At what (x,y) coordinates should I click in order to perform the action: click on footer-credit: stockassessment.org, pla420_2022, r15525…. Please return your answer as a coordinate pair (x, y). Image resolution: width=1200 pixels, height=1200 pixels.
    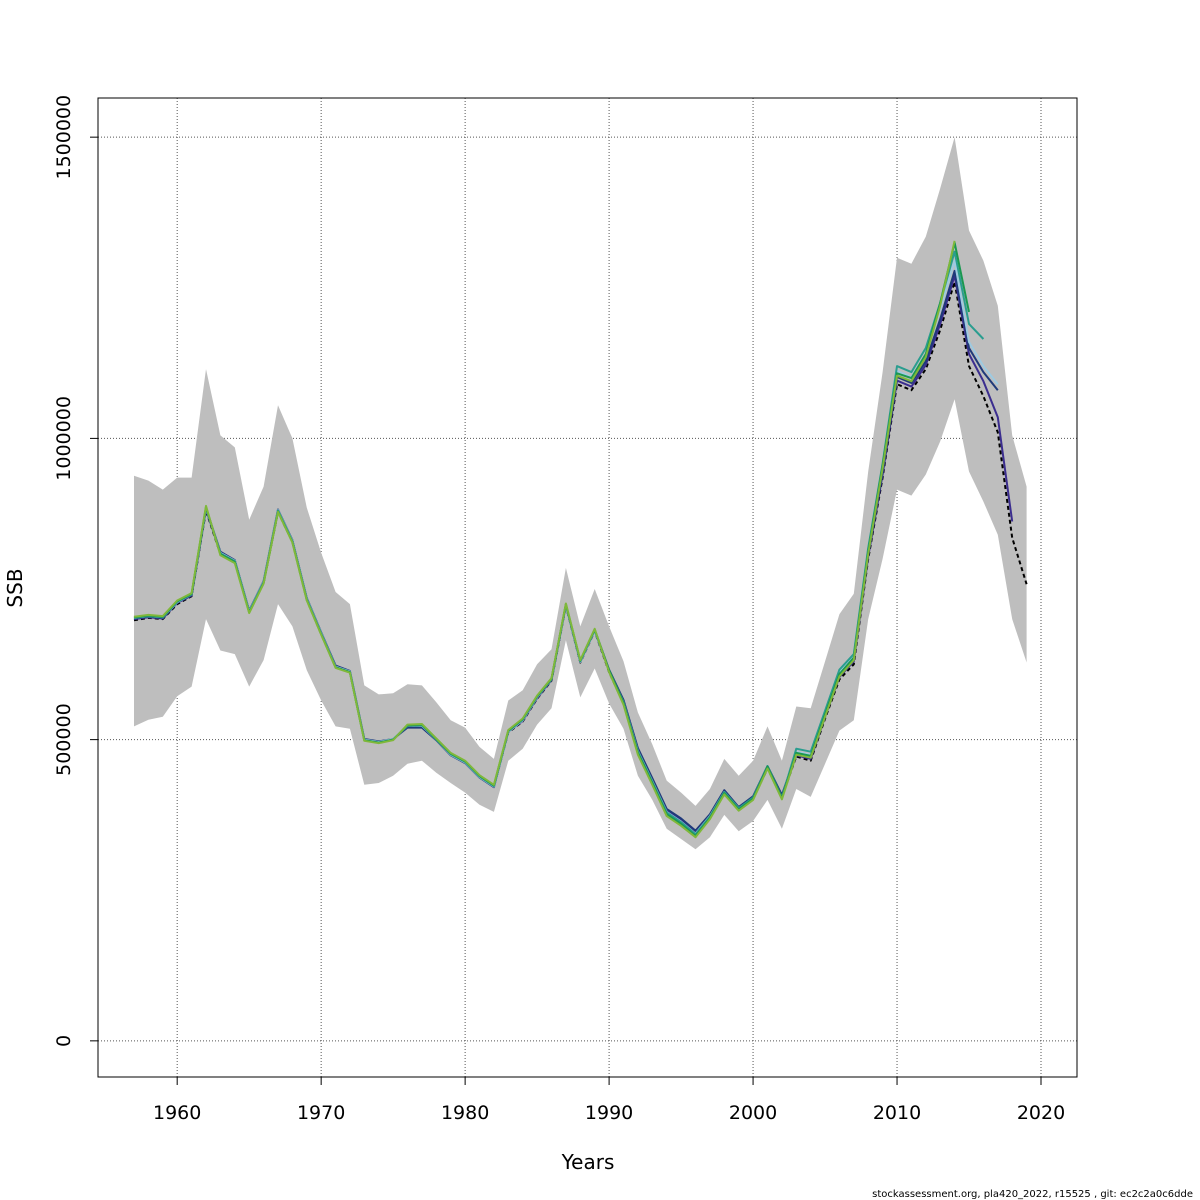
    Looking at the image, I should click on (1032, 1194).